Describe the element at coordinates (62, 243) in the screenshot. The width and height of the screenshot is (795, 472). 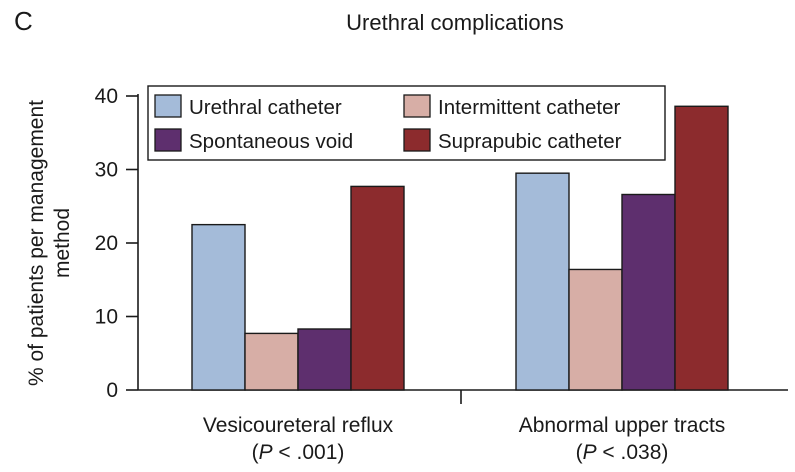
I see `y-axis-label-line: method` at that location.